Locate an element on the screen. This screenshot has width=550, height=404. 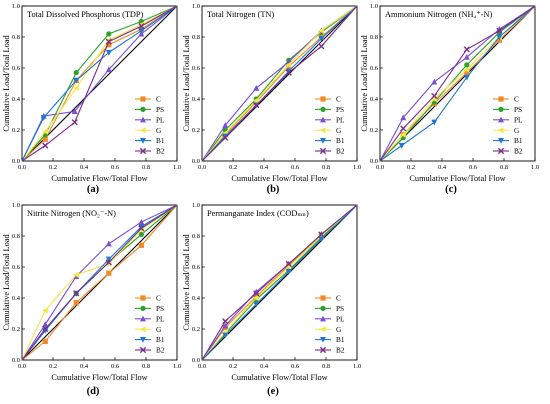
legend-label-PL: PL is located at coordinates (340, 119).